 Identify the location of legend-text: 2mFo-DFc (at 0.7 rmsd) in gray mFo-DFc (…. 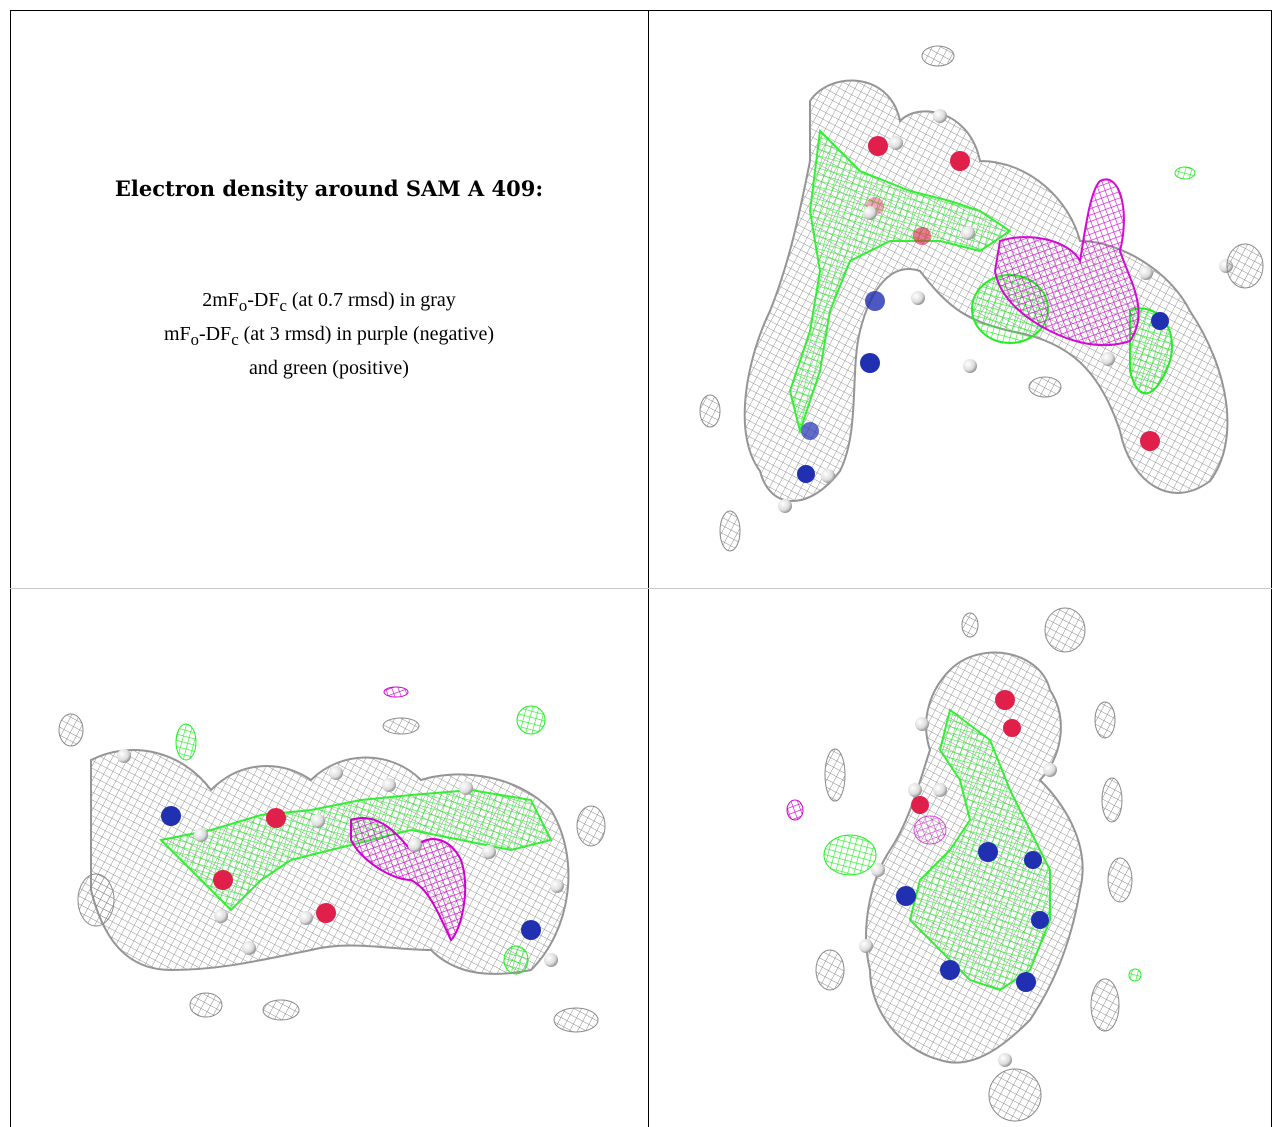
(329, 334).